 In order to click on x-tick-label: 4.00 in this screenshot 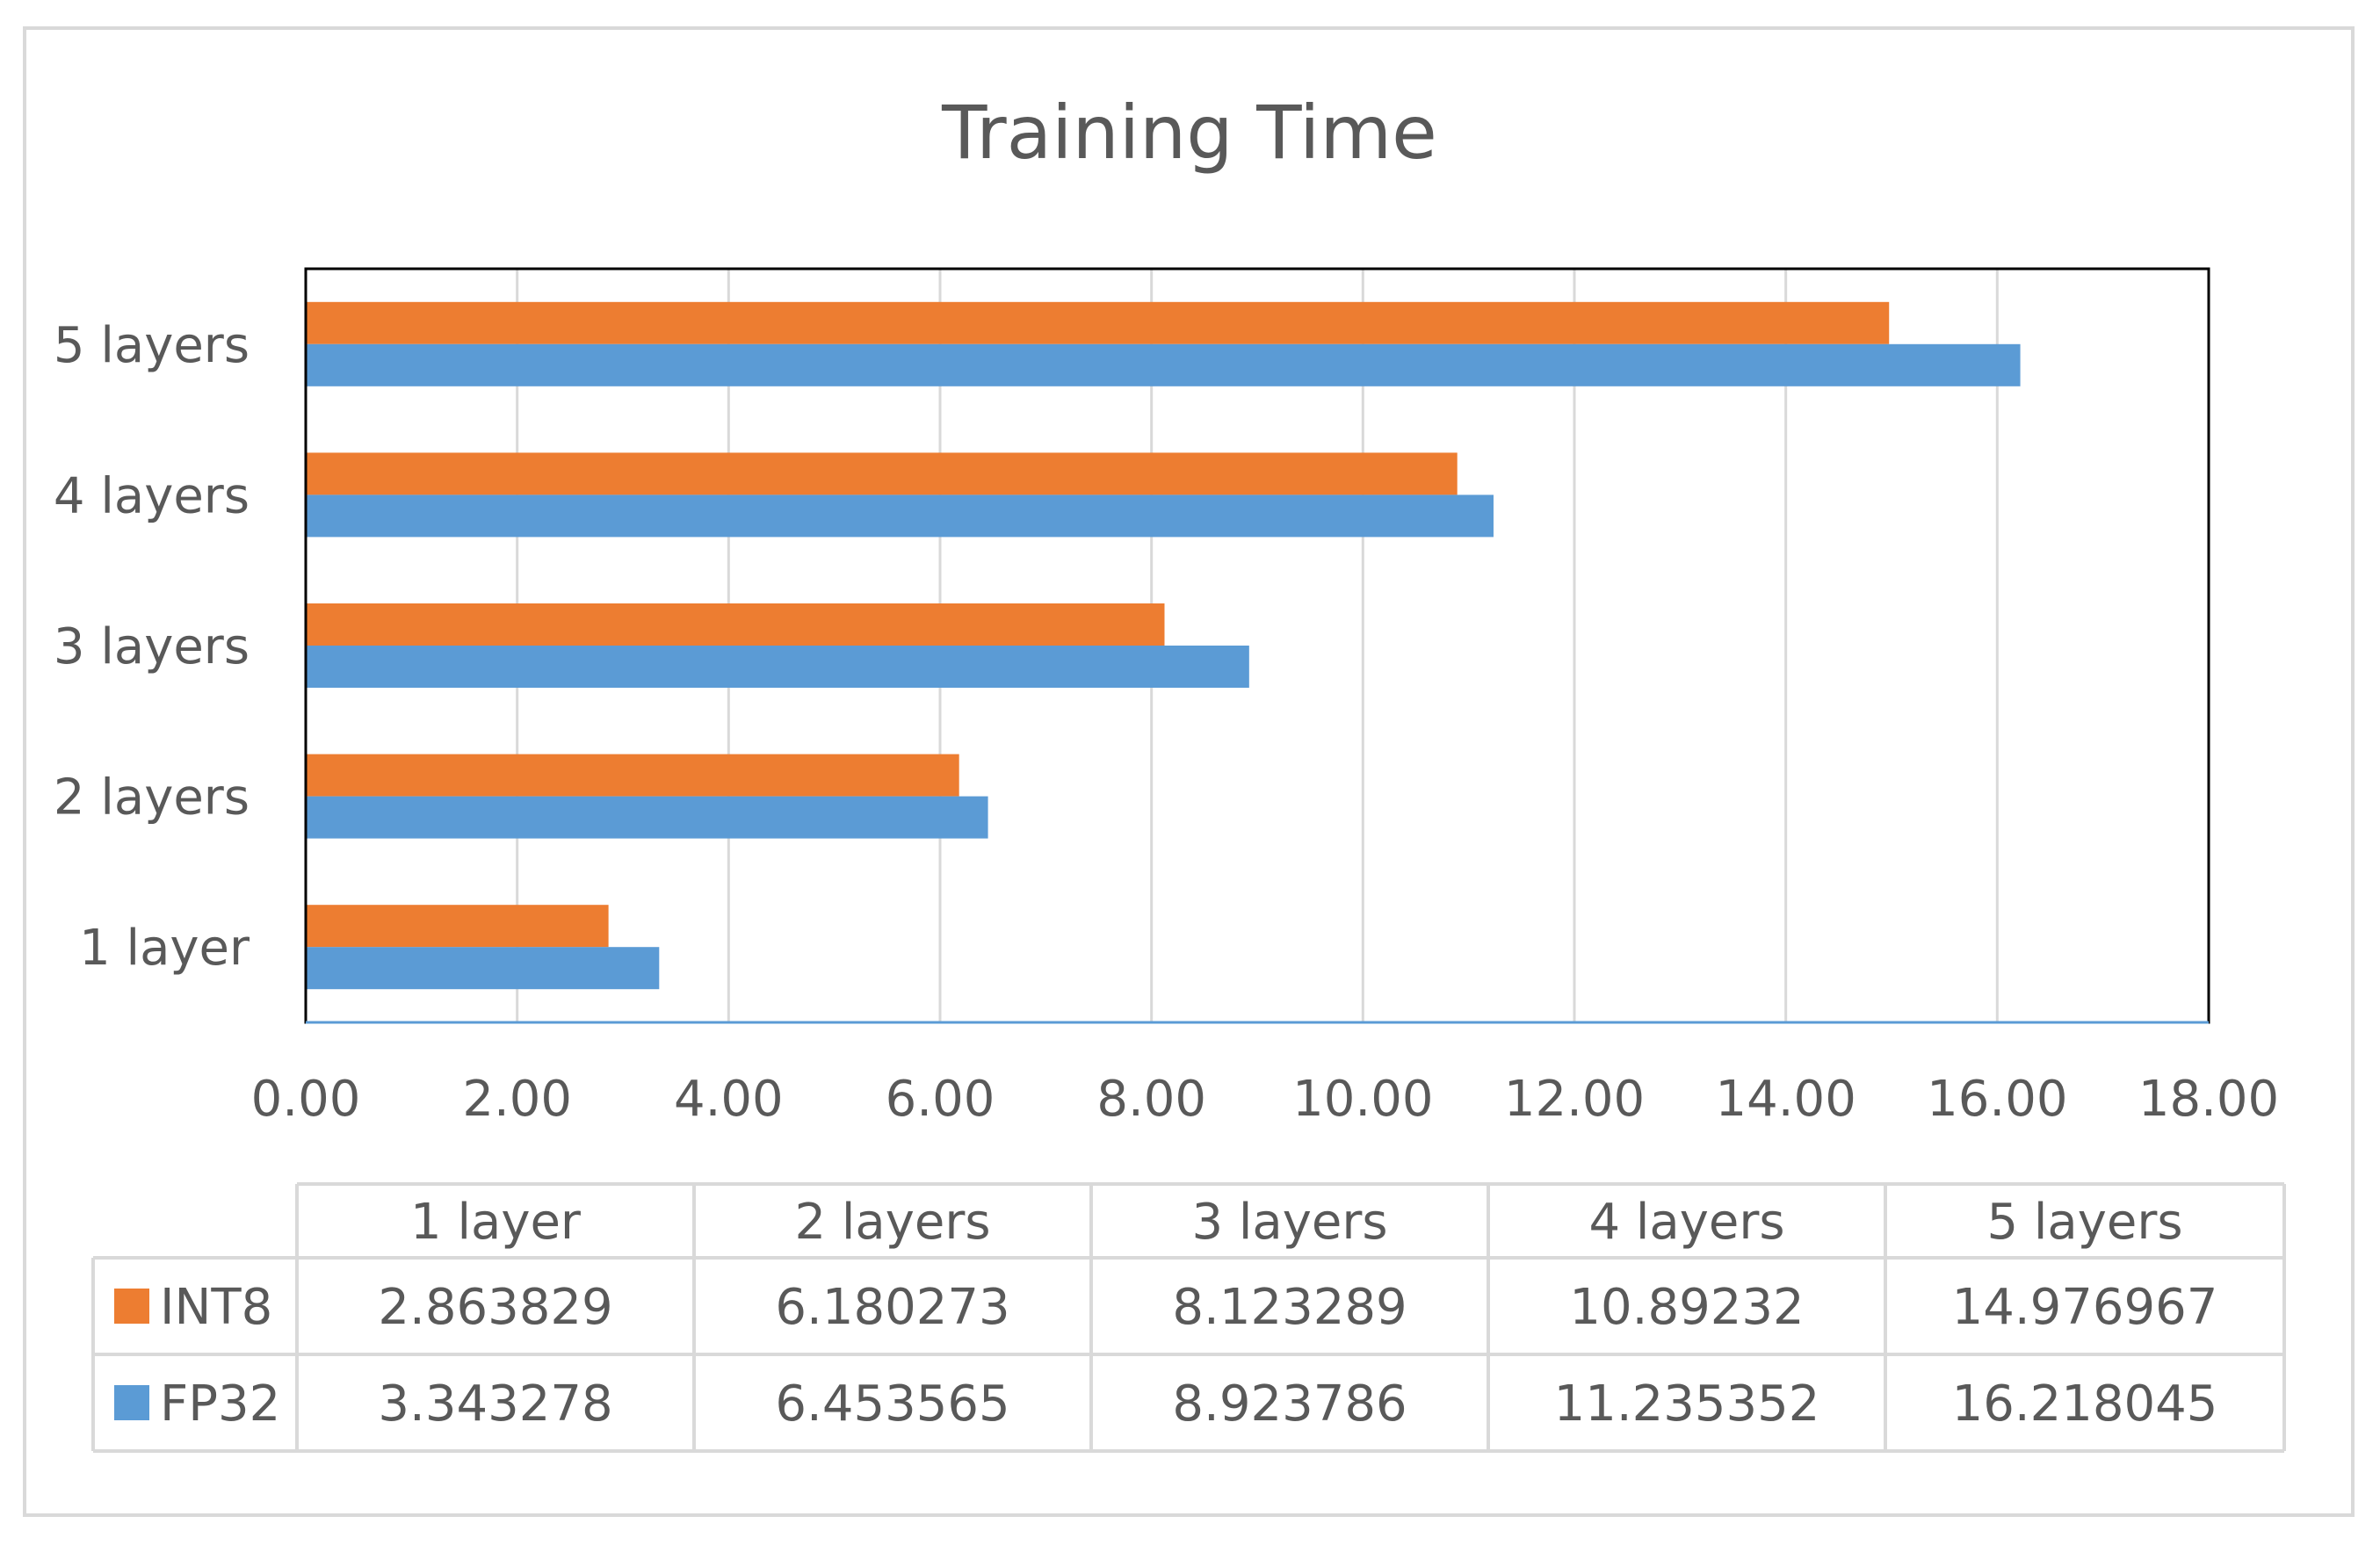, I will do `click(729, 1099)`.